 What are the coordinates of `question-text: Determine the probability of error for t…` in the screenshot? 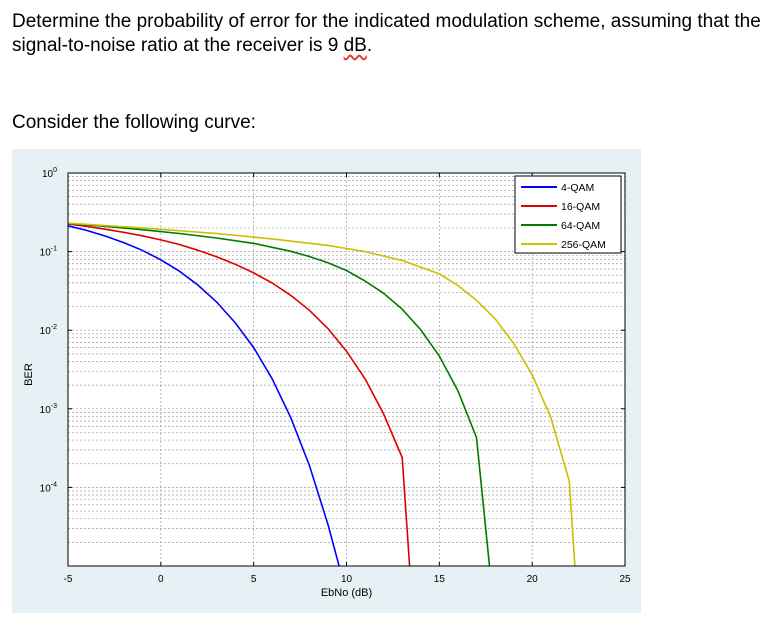 It's located at (387, 34).